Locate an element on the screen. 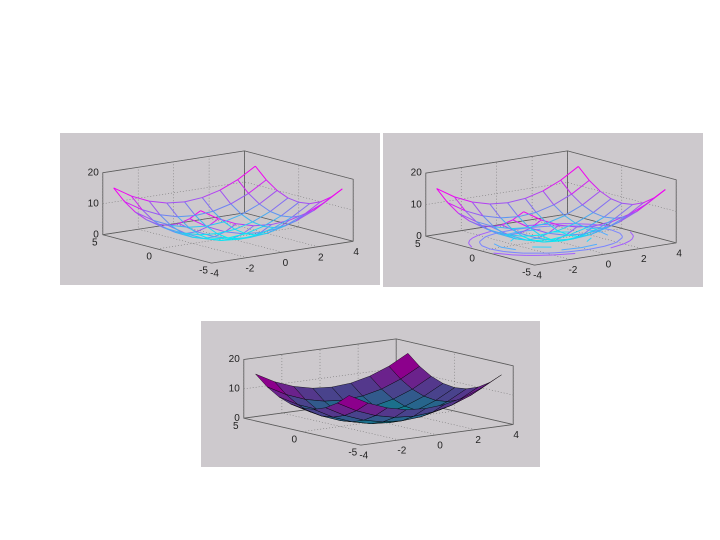  panel is located at coordinates (220, 209).